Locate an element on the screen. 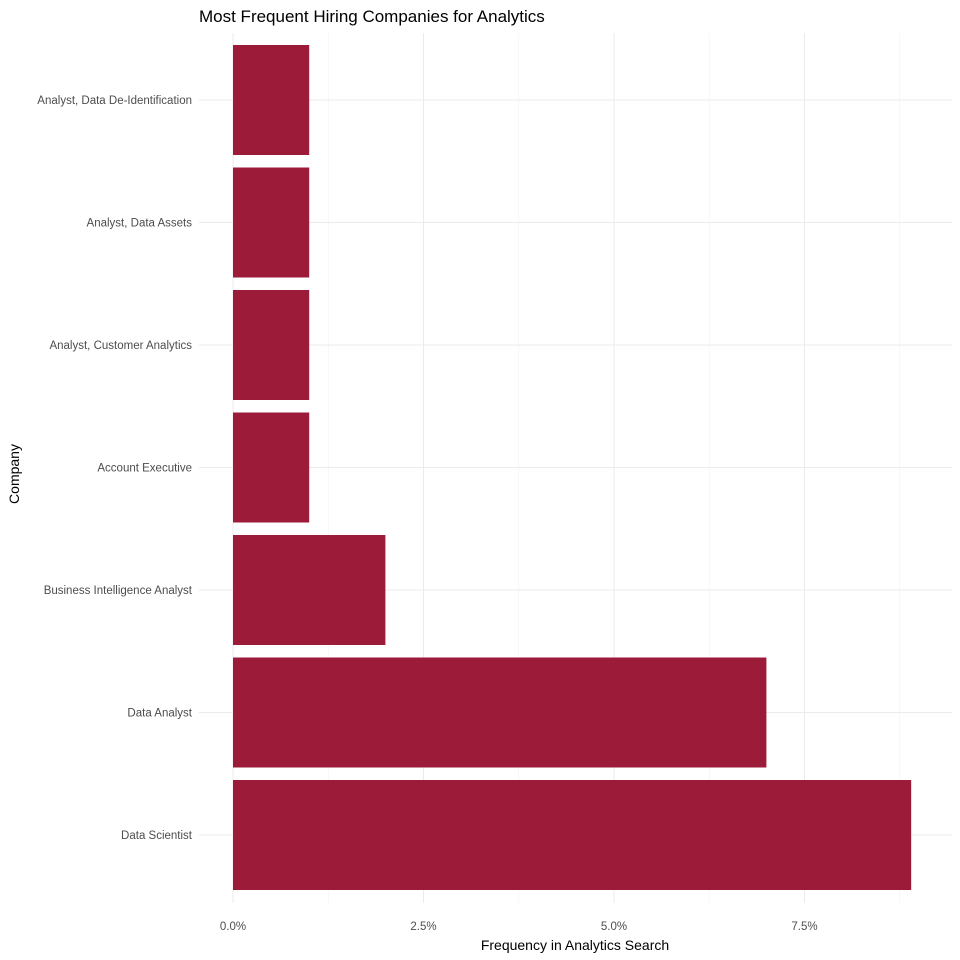 The height and width of the screenshot is (960, 960). x-tick-label: 7.5% is located at coordinates (804, 927).